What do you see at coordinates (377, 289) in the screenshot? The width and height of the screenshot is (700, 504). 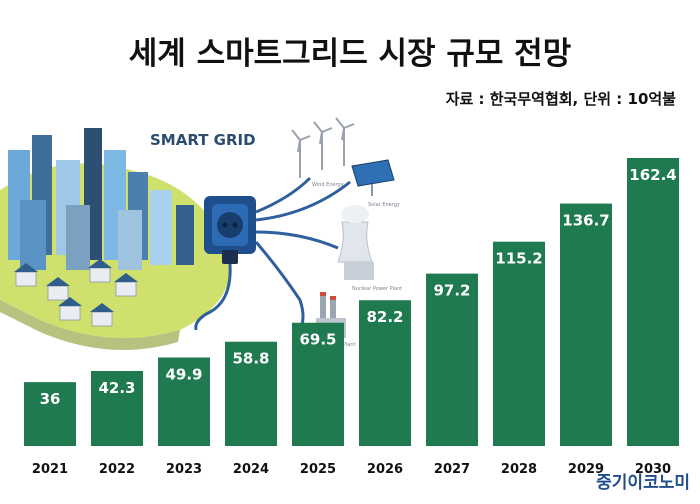 I see `nuclear-plant-label: Nuclear Power Plant` at bounding box center [377, 289].